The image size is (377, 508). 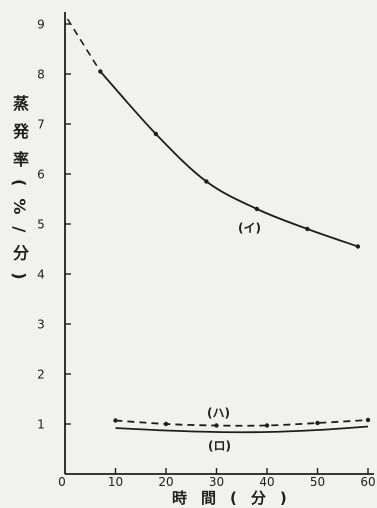 I want to click on x-tick-label: 50, so click(x=317, y=482).